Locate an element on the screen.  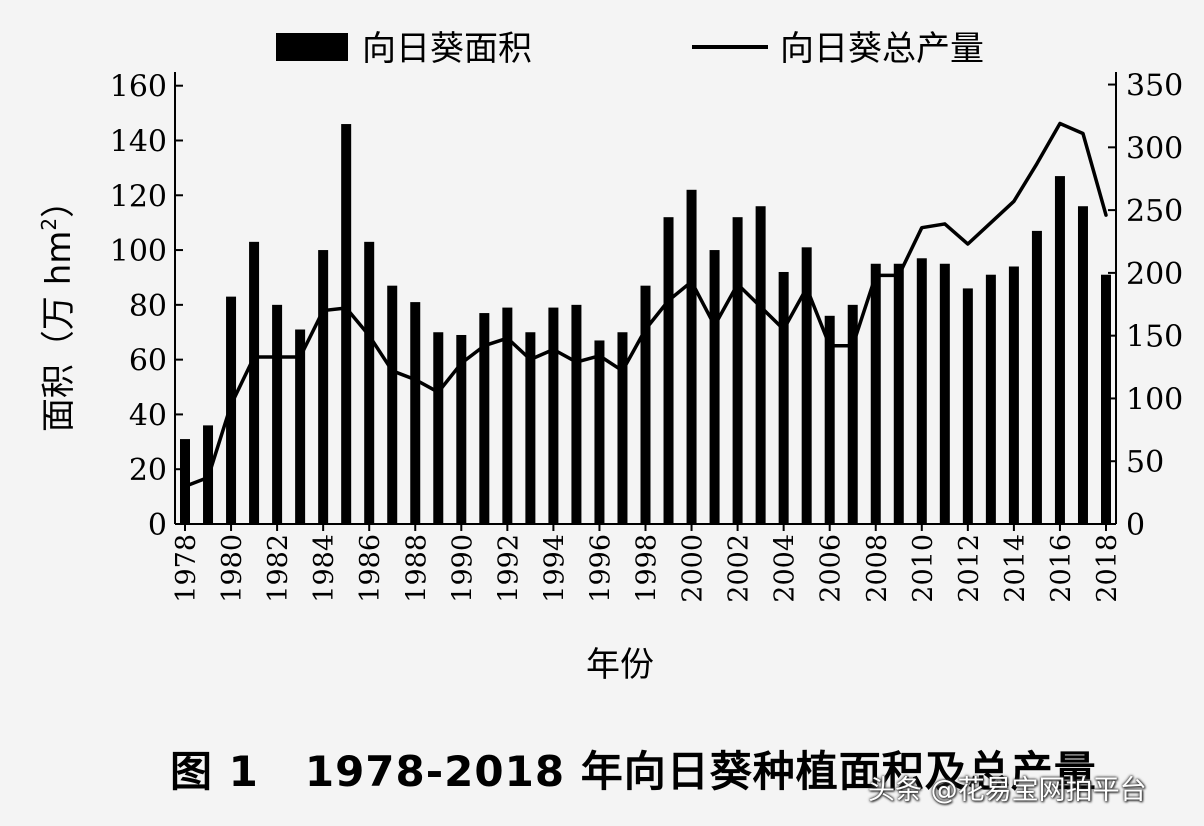
left-tick-label: 60 is located at coordinates (148, 361).